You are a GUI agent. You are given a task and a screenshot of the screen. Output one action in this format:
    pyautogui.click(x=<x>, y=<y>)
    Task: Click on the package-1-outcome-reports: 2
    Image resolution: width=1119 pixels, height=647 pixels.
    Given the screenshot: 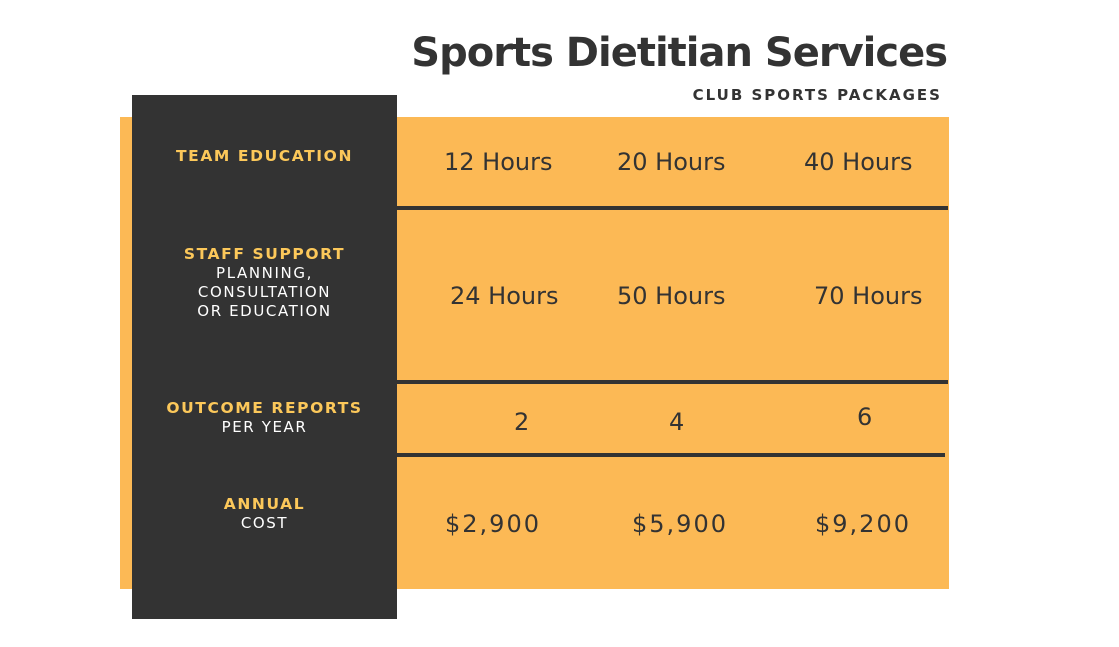 What is the action you would take?
    pyautogui.click(x=522, y=422)
    